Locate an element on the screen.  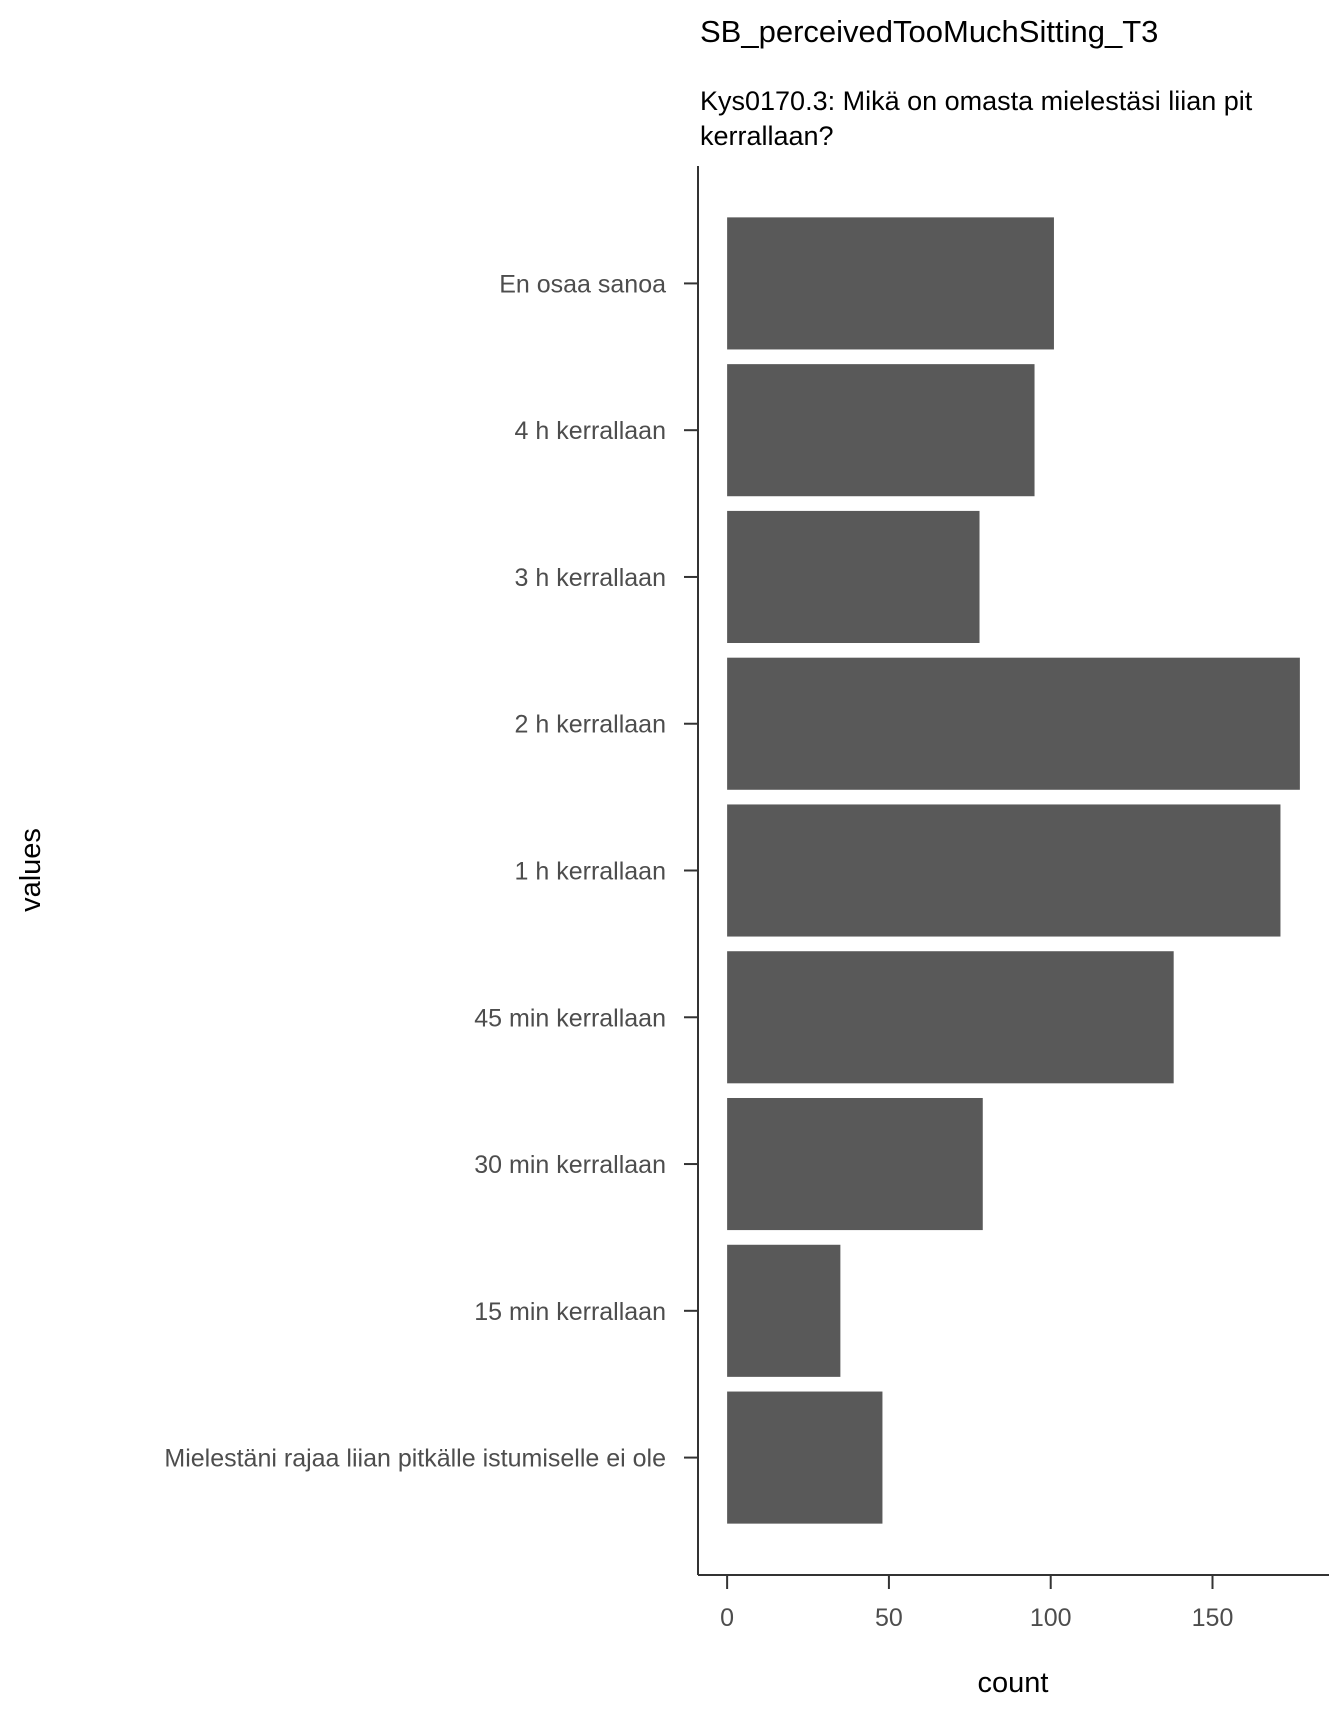
y-axis-title: values is located at coordinates (31, 870).